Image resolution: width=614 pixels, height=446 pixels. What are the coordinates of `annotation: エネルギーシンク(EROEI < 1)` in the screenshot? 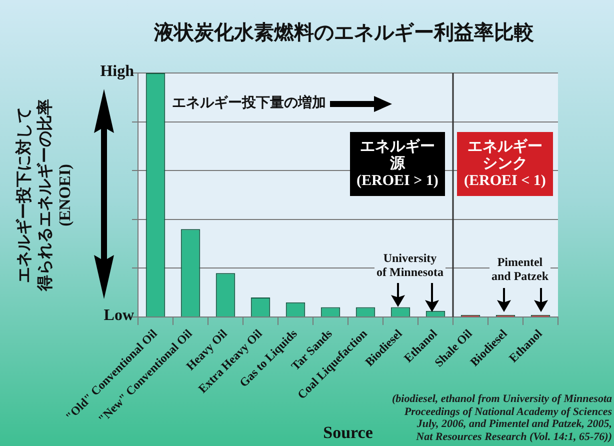 It's located at (505, 163).